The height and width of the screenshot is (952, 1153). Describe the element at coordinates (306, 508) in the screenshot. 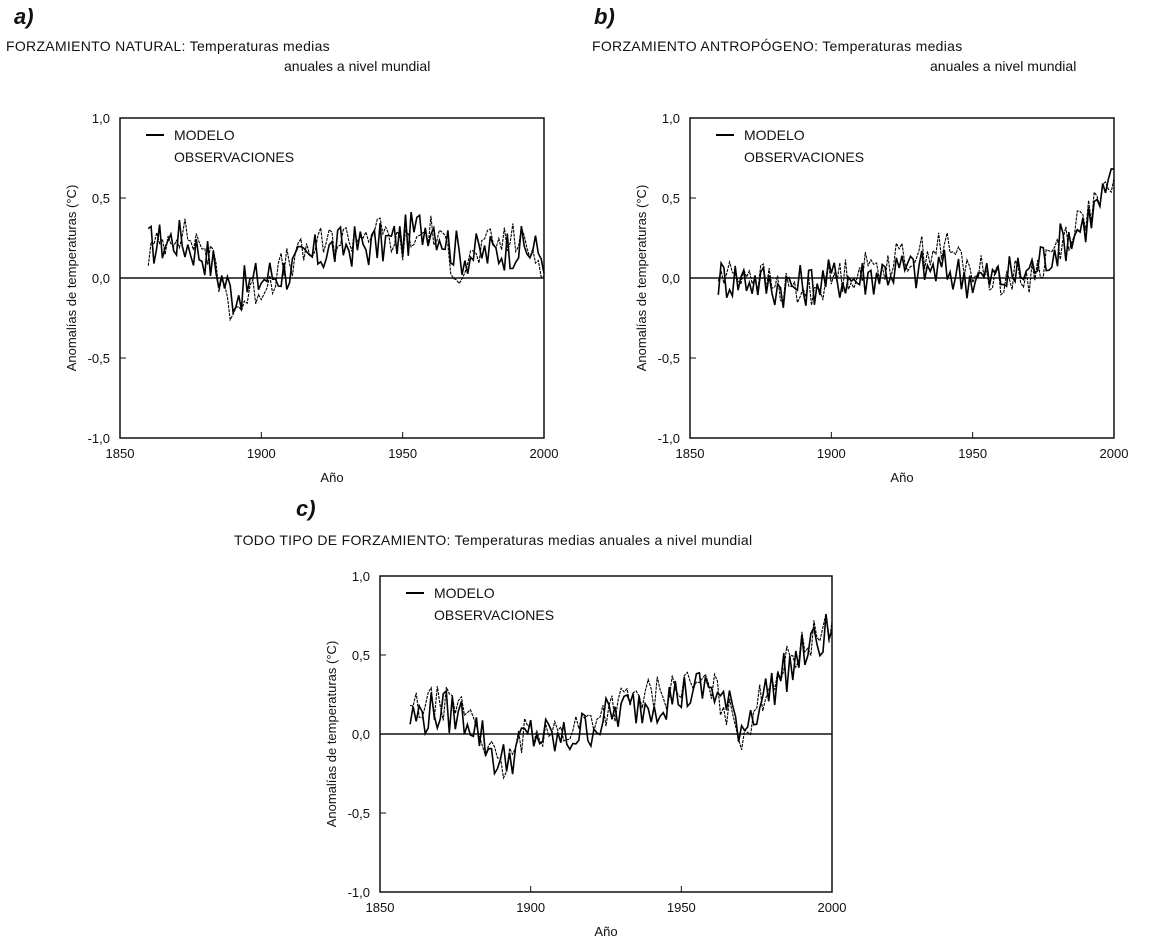

I see `panel-c-letter: c)` at that location.